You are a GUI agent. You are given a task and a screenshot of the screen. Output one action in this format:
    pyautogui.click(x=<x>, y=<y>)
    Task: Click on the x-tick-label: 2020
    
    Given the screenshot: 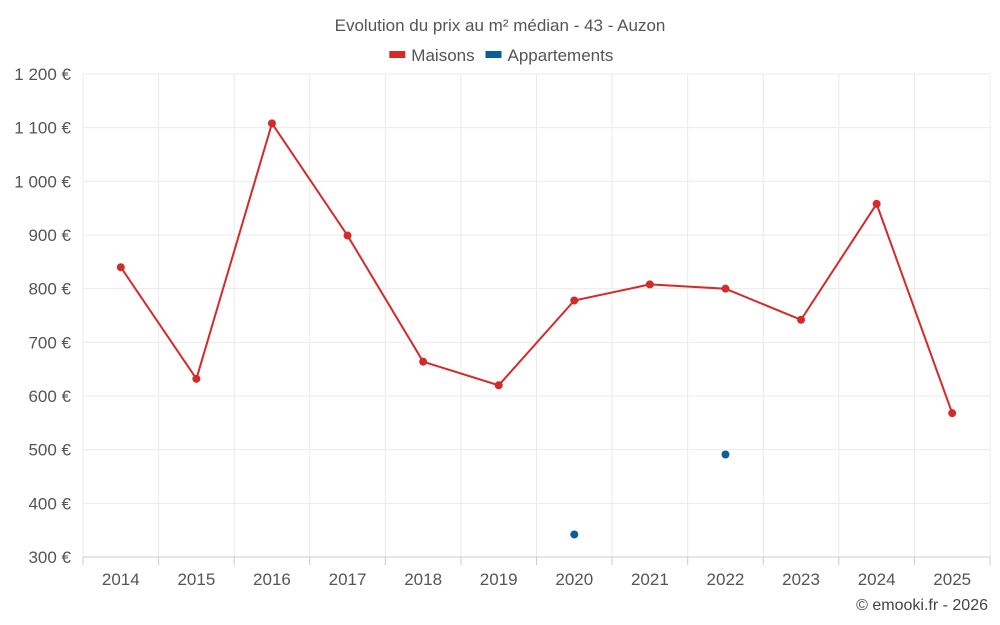 What is the action you would take?
    pyautogui.click(x=574, y=579)
    